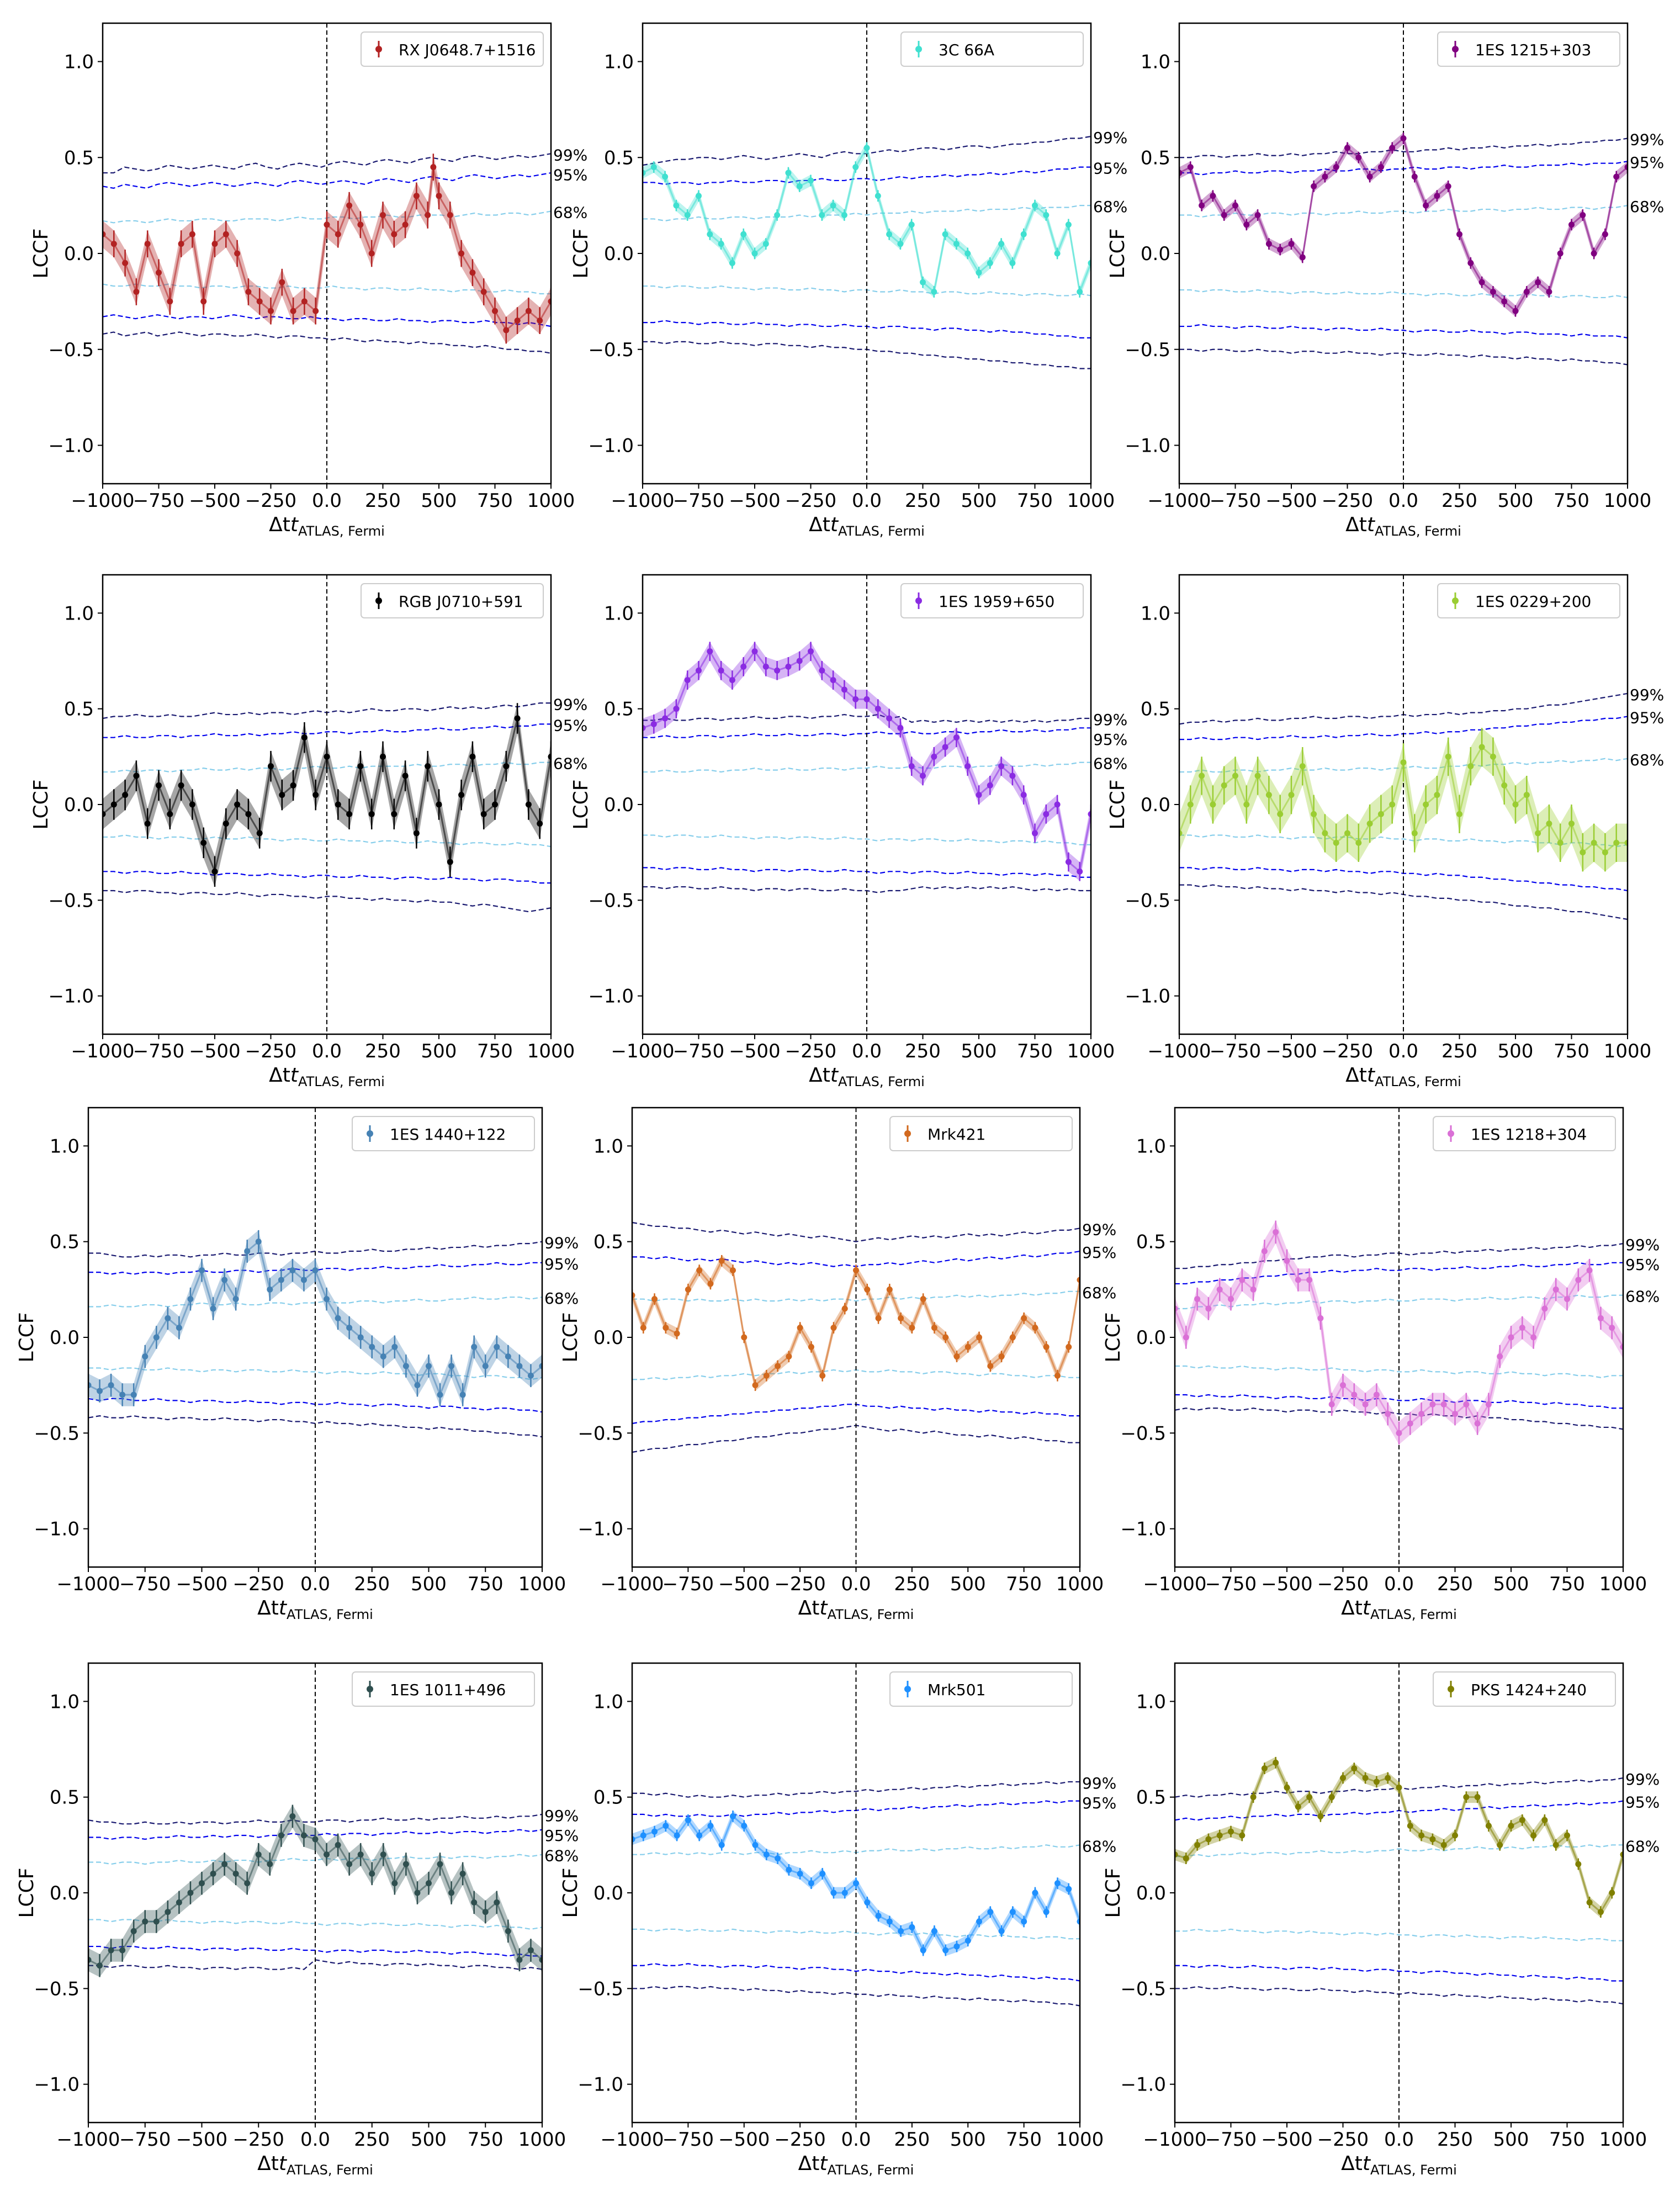 The image size is (1680, 2191). Describe the element at coordinates (145, 1584) in the screenshot. I see `x-tick-label: −750` at that location.